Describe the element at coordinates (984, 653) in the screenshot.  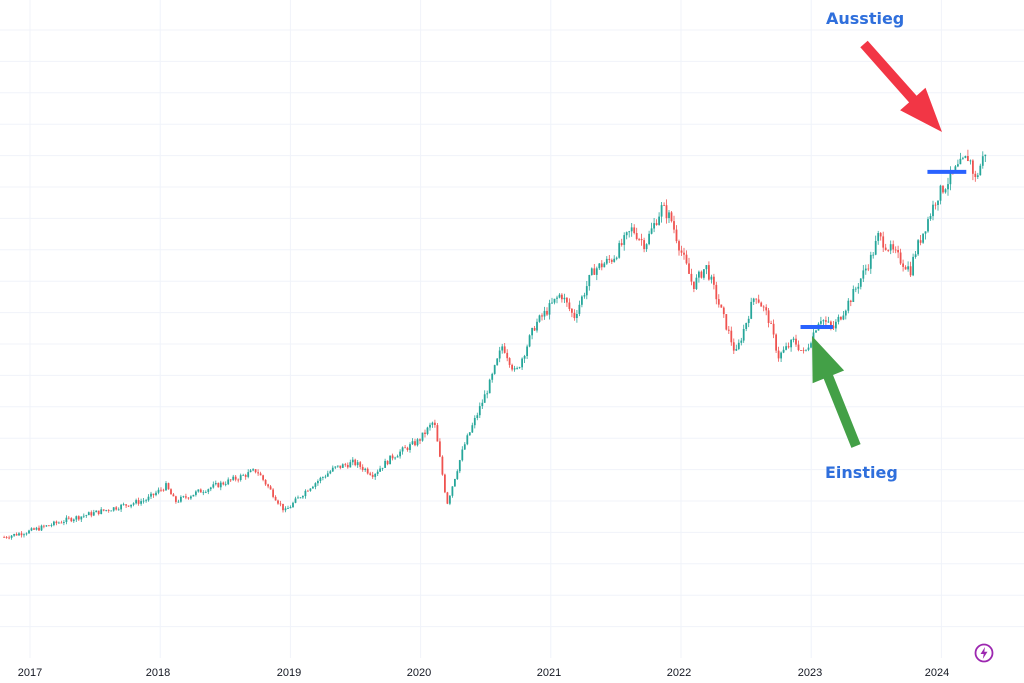
I see `lightning-icon` at that location.